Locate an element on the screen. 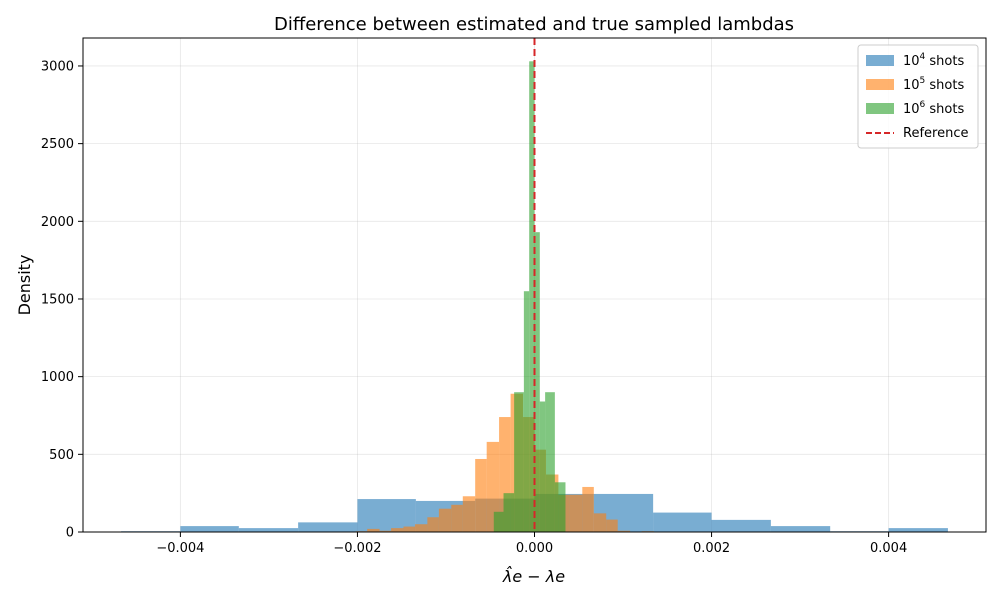 The image size is (1000, 600). y-tick-label: 1000 is located at coordinates (57, 377).